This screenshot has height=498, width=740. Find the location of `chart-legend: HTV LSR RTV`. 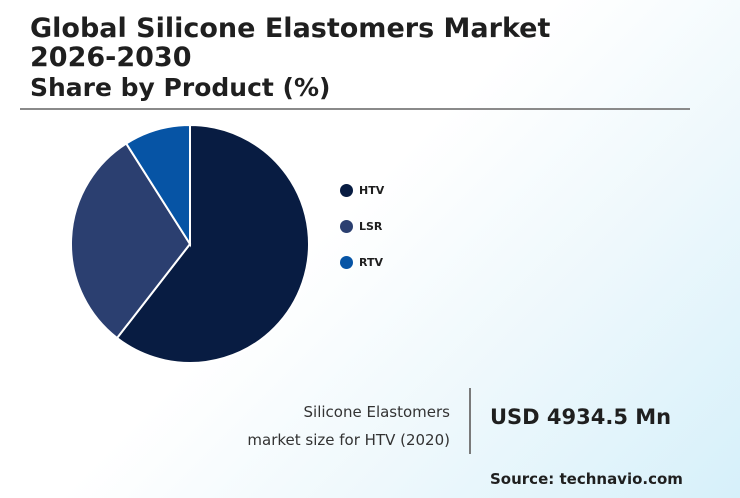

chart-legend: HTV LSR RTV is located at coordinates (362, 226).